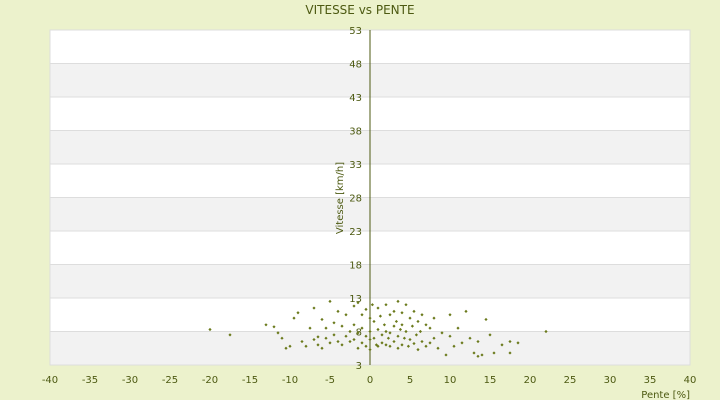  I want to click on x-tick-label: -30, so click(130, 380).